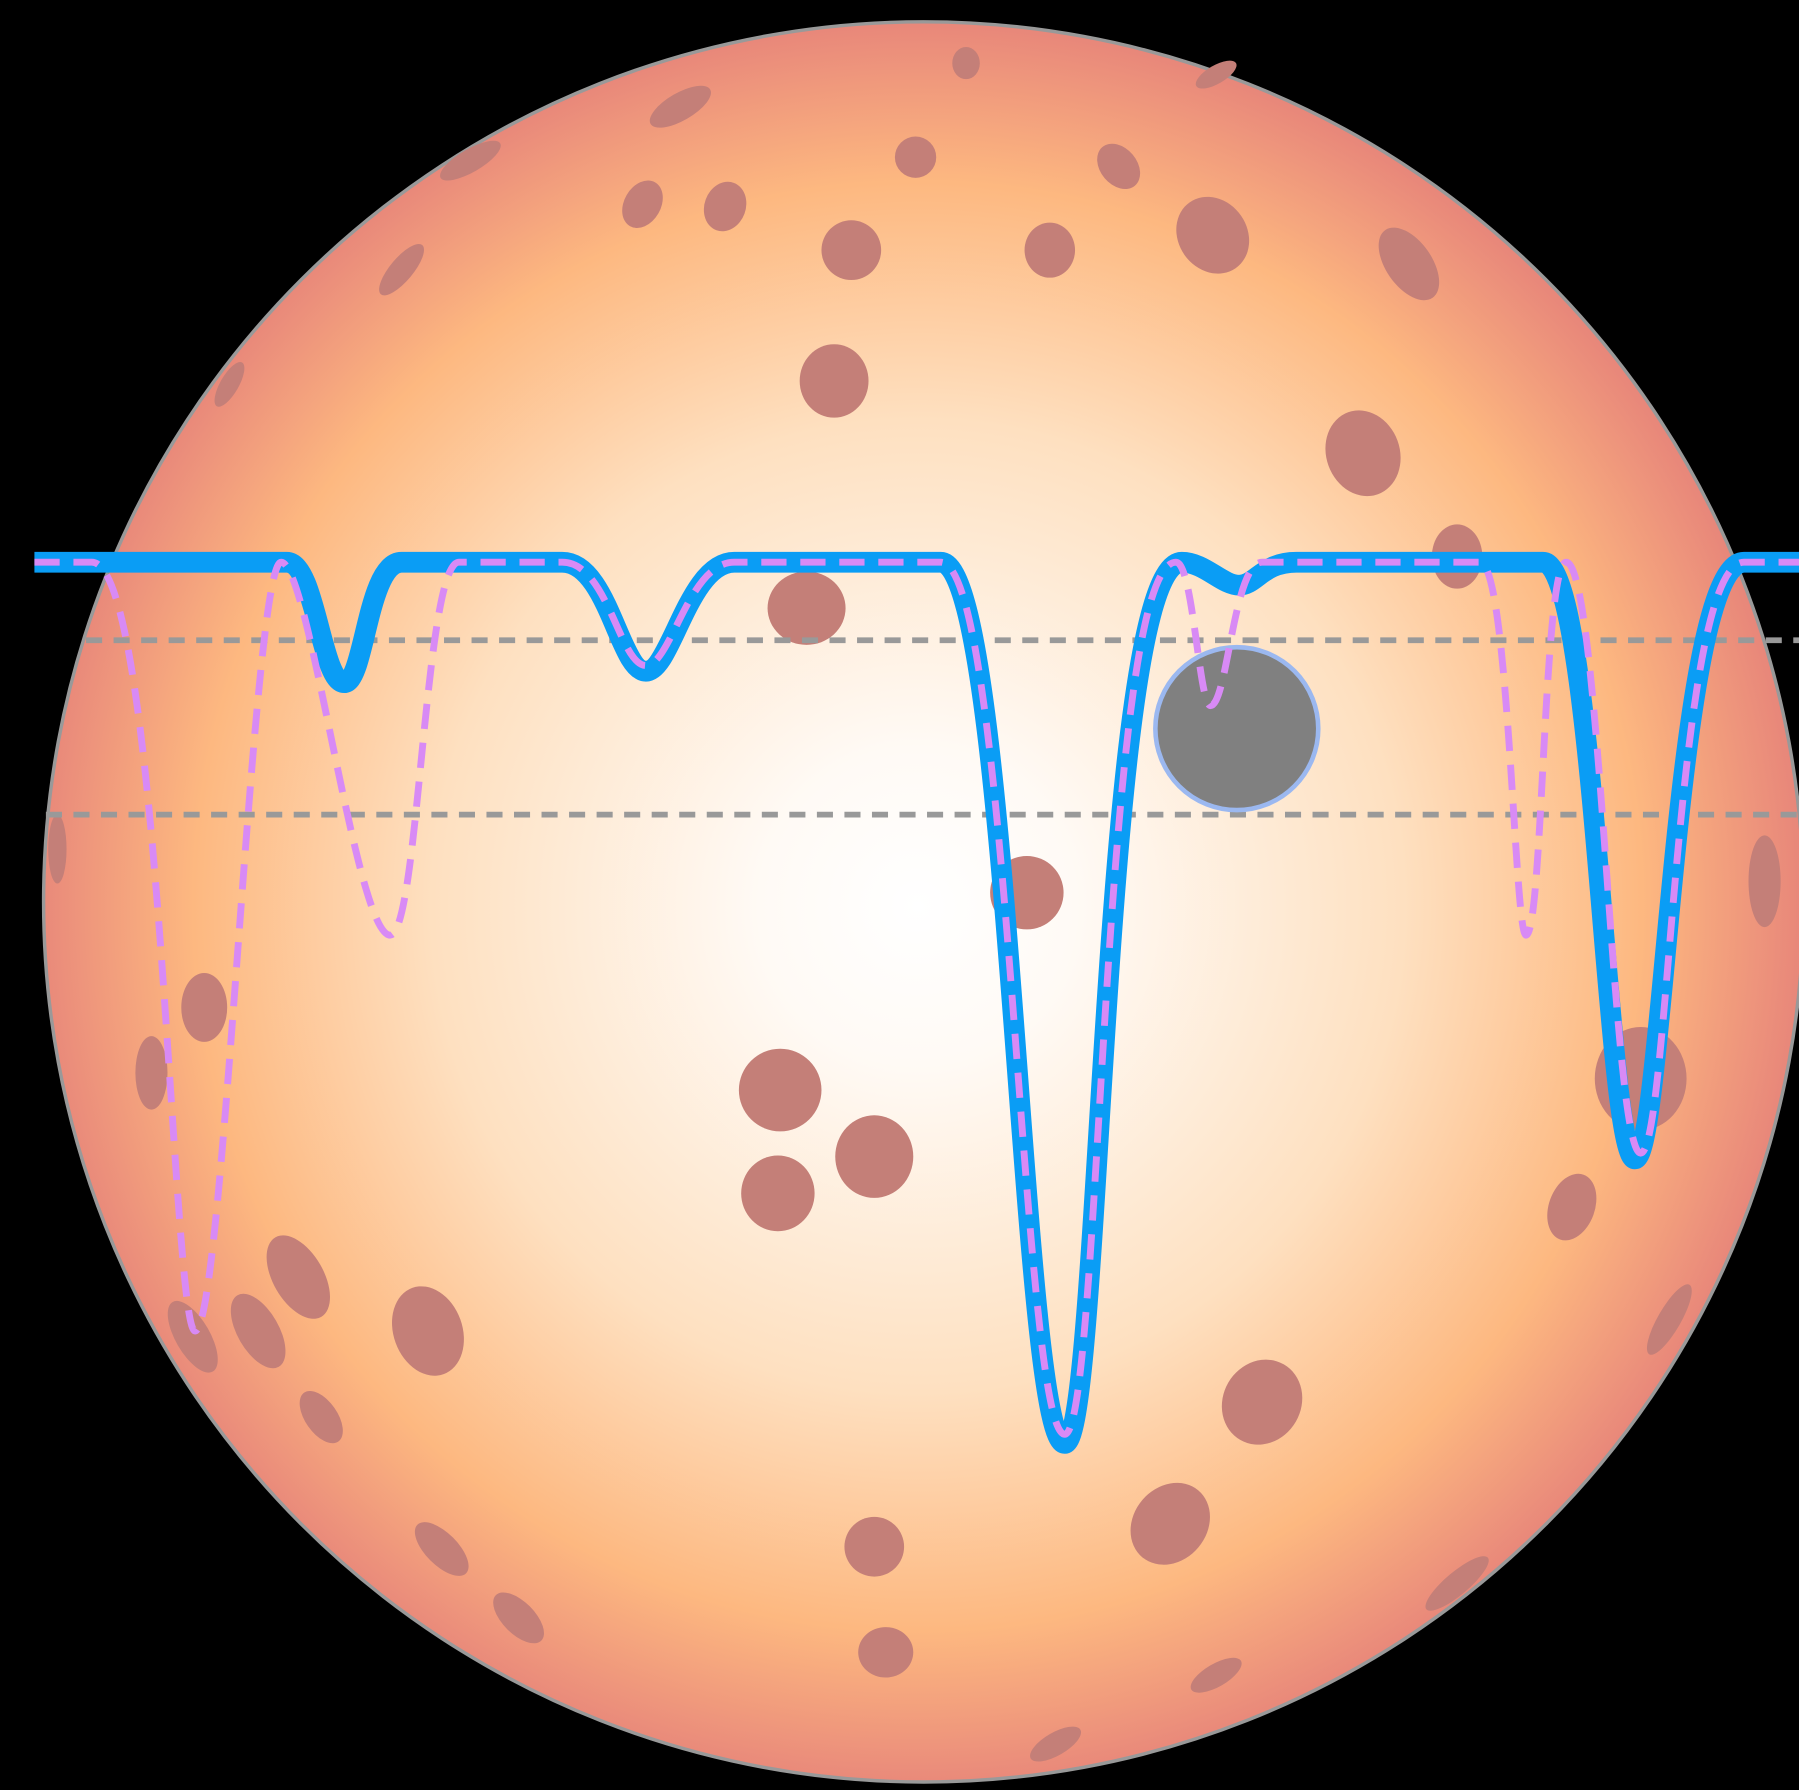 The image size is (1799, 1790). I want to click on planet, so click(1237, 728).